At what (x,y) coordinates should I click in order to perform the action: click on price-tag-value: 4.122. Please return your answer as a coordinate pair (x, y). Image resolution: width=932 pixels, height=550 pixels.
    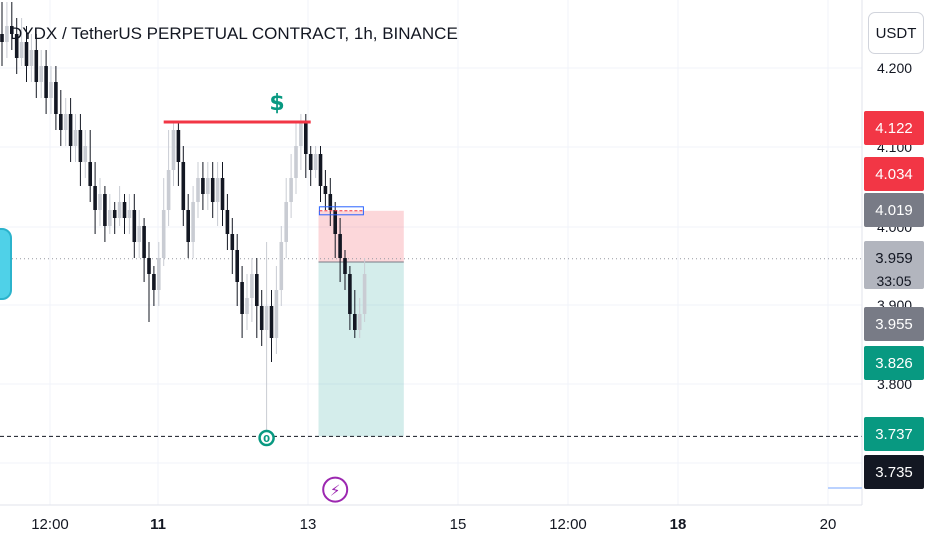
    Looking at the image, I should click on (894, 128).